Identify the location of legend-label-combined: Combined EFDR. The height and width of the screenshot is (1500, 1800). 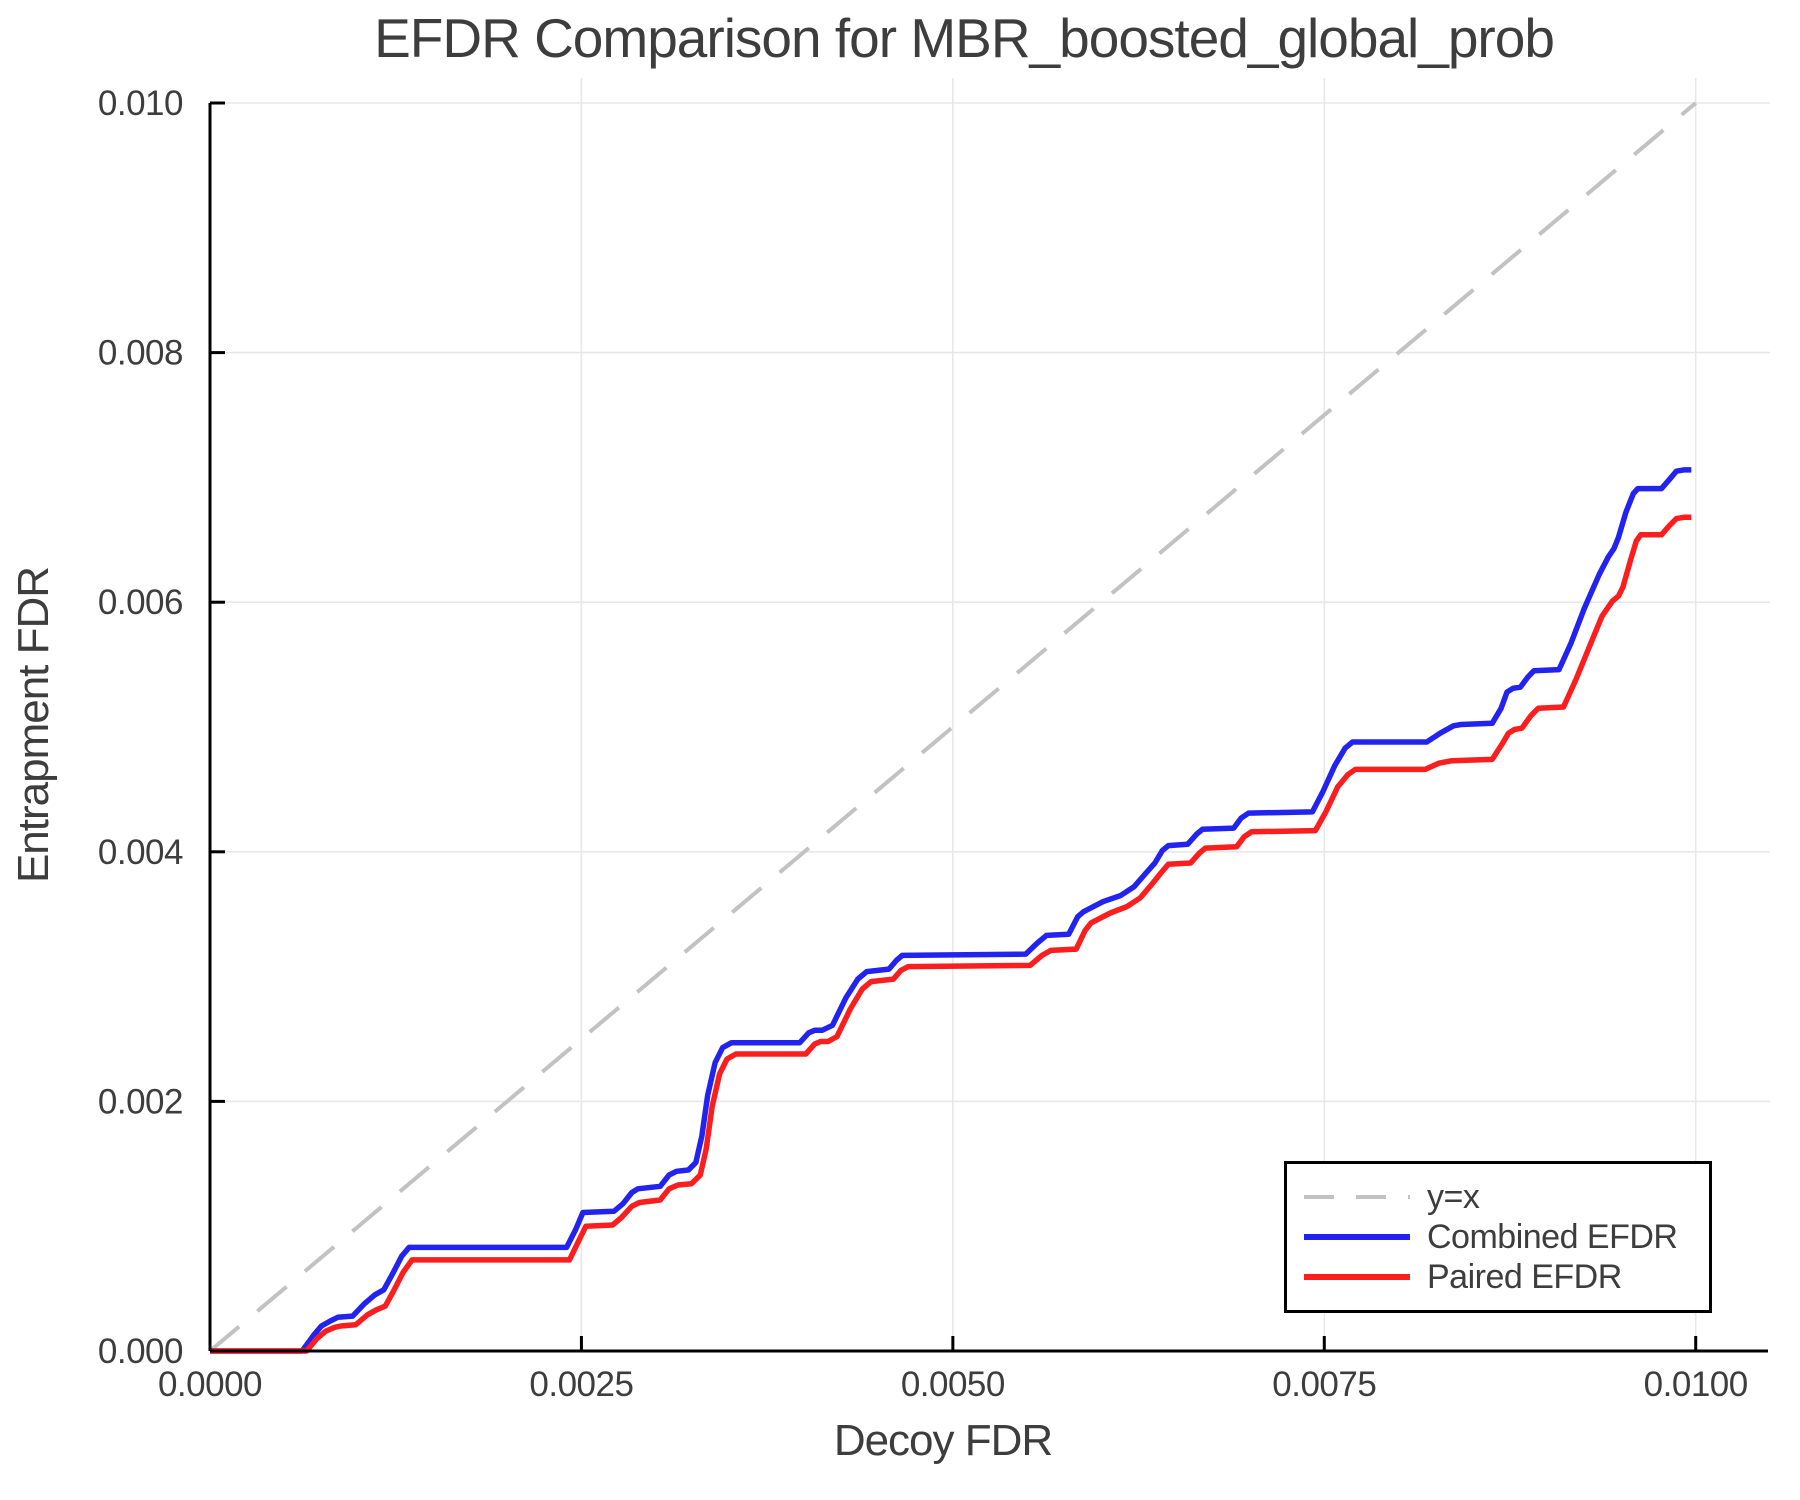
(1552, 1236).